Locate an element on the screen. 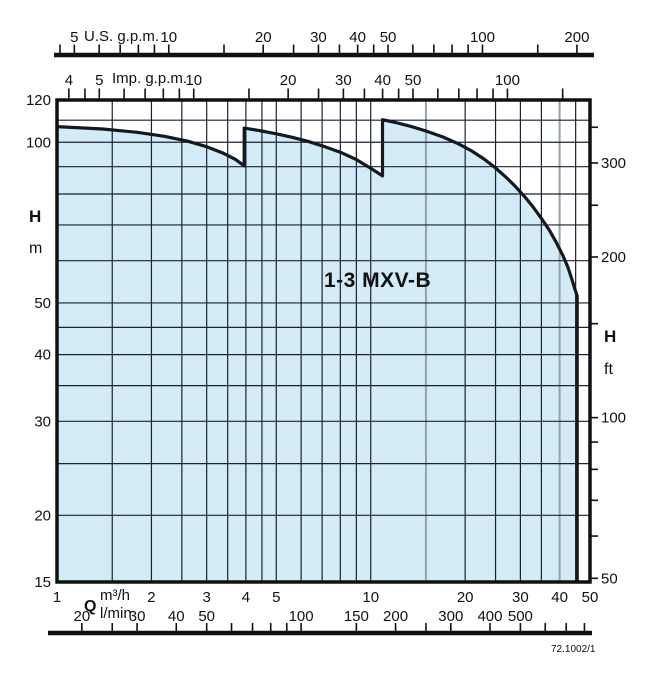 The image size is (657, 676). imp-gpm-tick-label: 5 is located at coordinates (99, 80).